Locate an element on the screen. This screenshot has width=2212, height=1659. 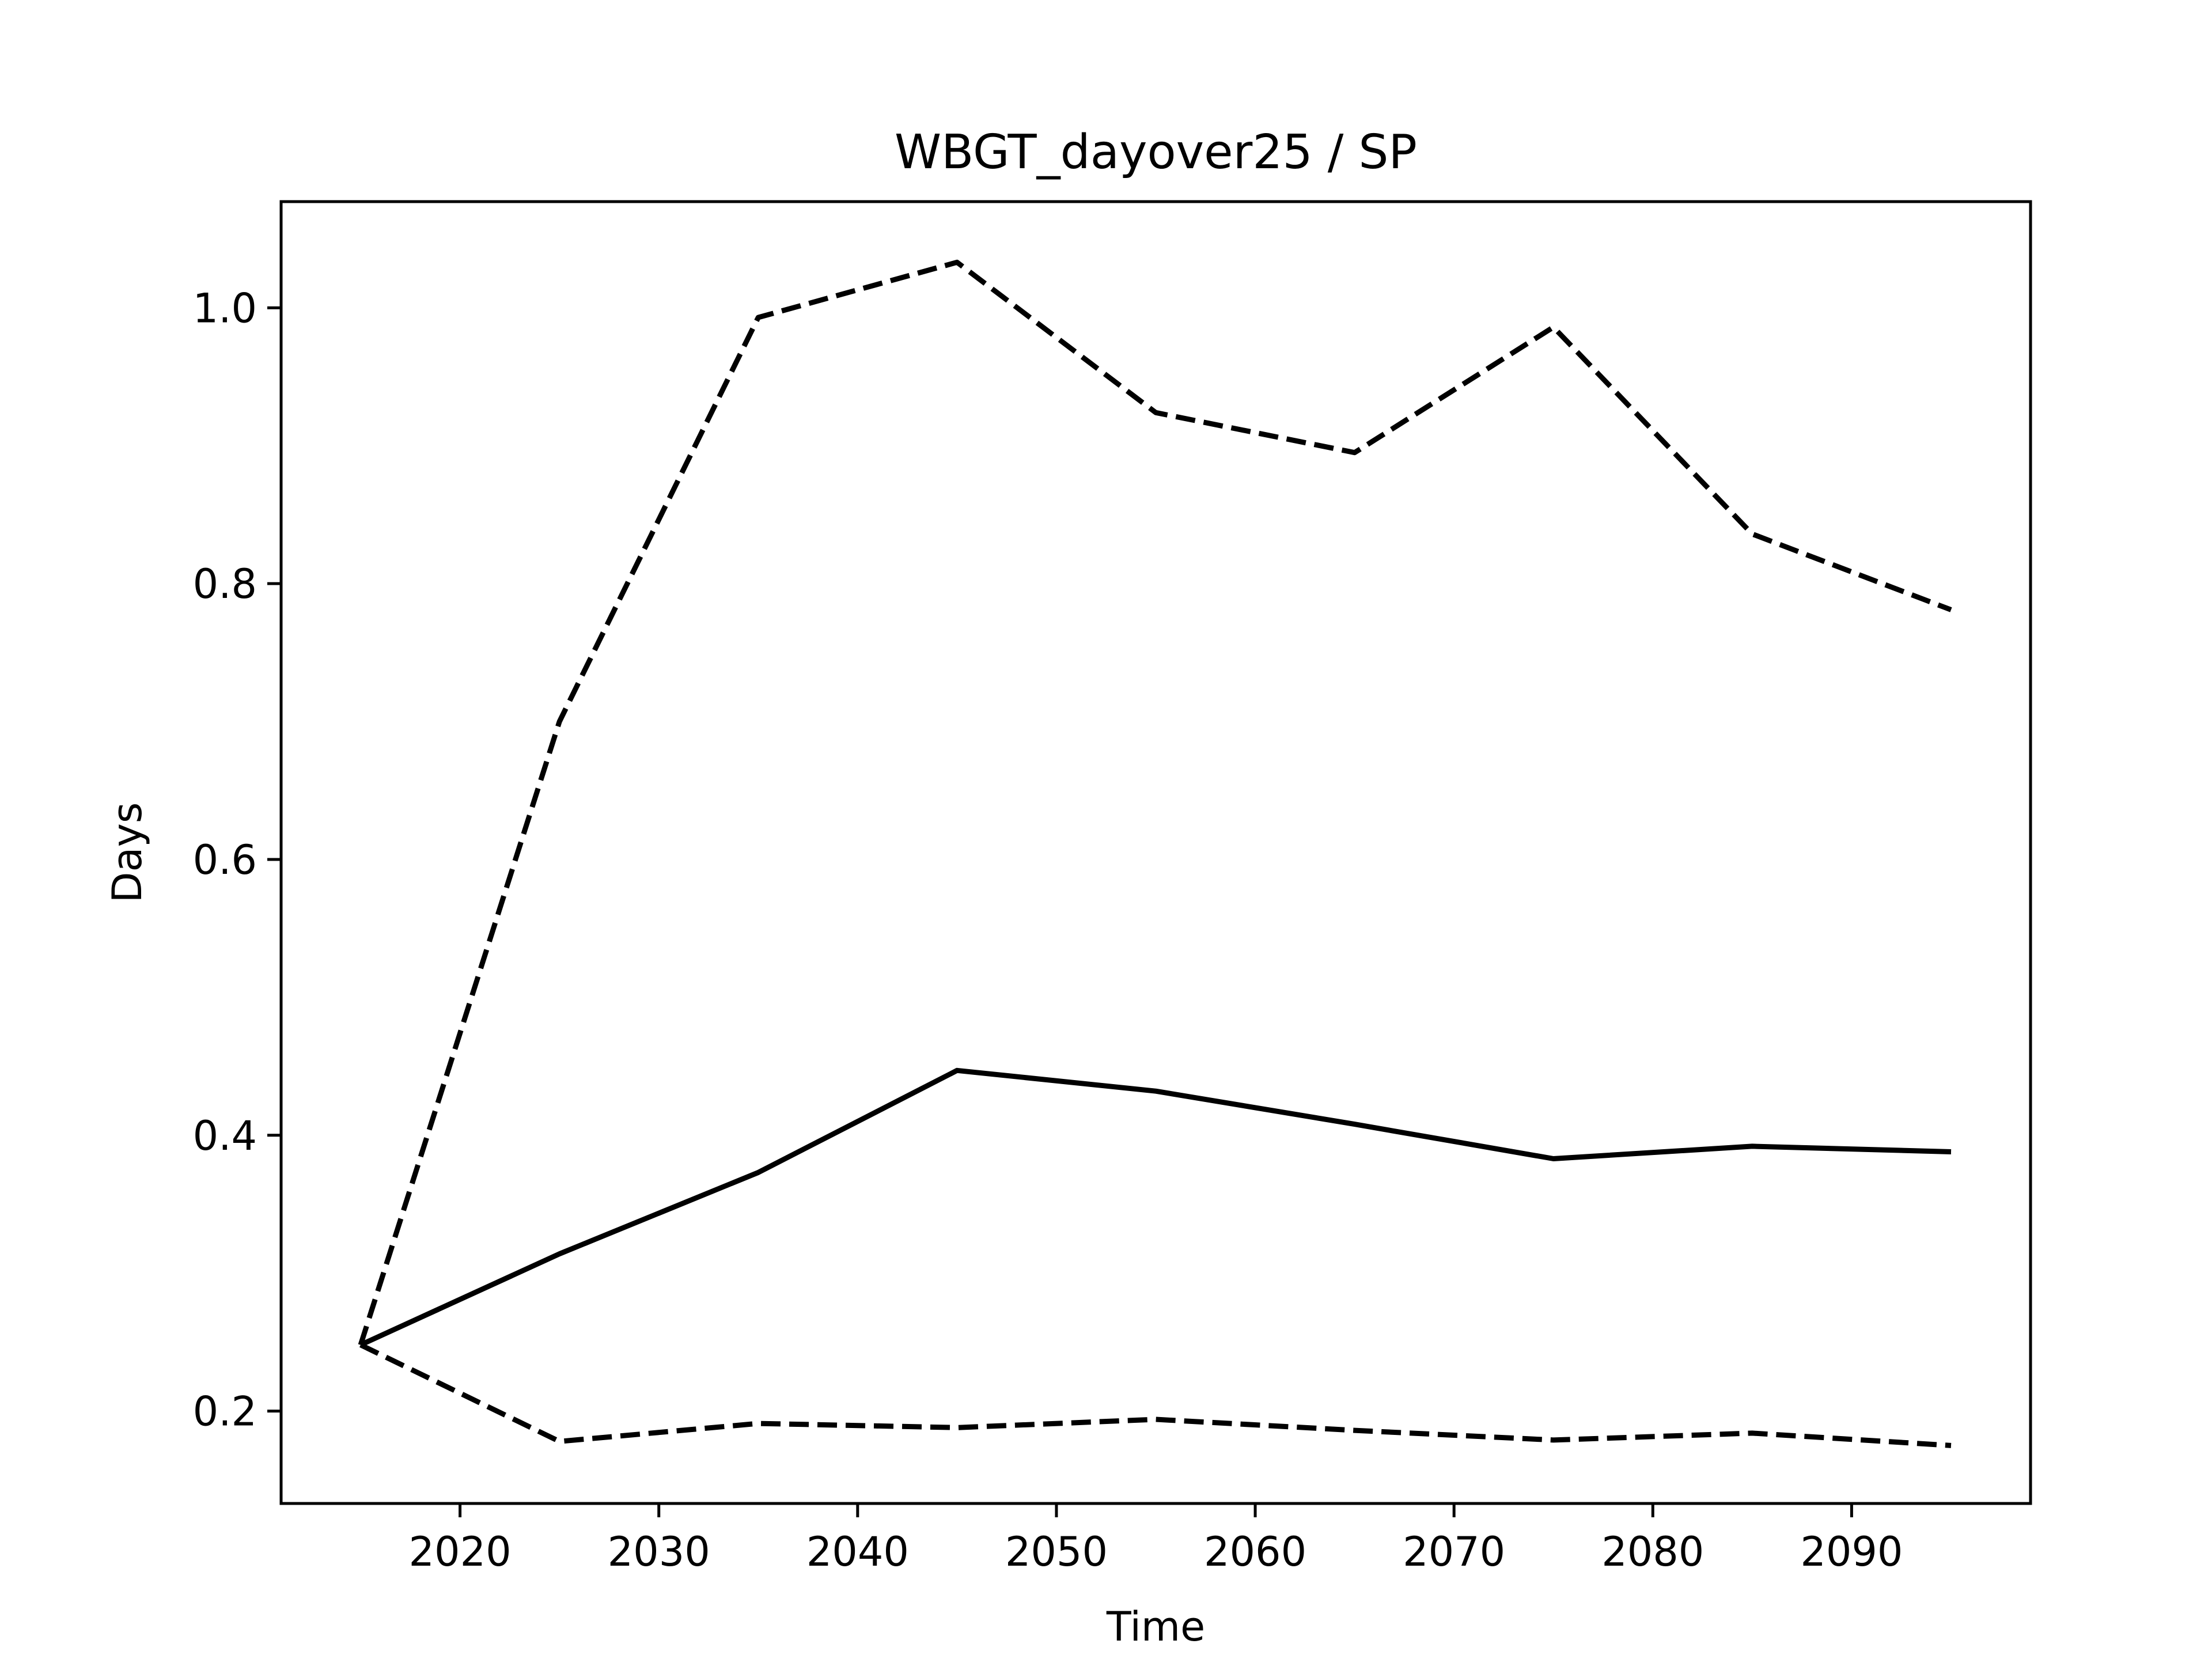
y-tick-label: 0.8 is located at coordinates (225, 584).